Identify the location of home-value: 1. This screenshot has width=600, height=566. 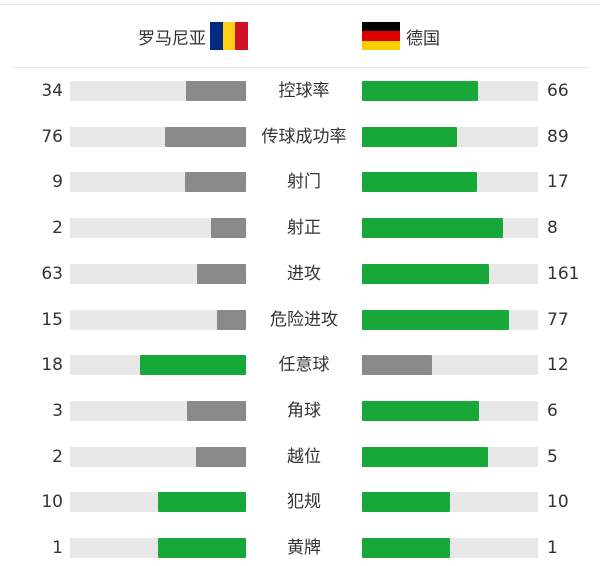
(57, 548).